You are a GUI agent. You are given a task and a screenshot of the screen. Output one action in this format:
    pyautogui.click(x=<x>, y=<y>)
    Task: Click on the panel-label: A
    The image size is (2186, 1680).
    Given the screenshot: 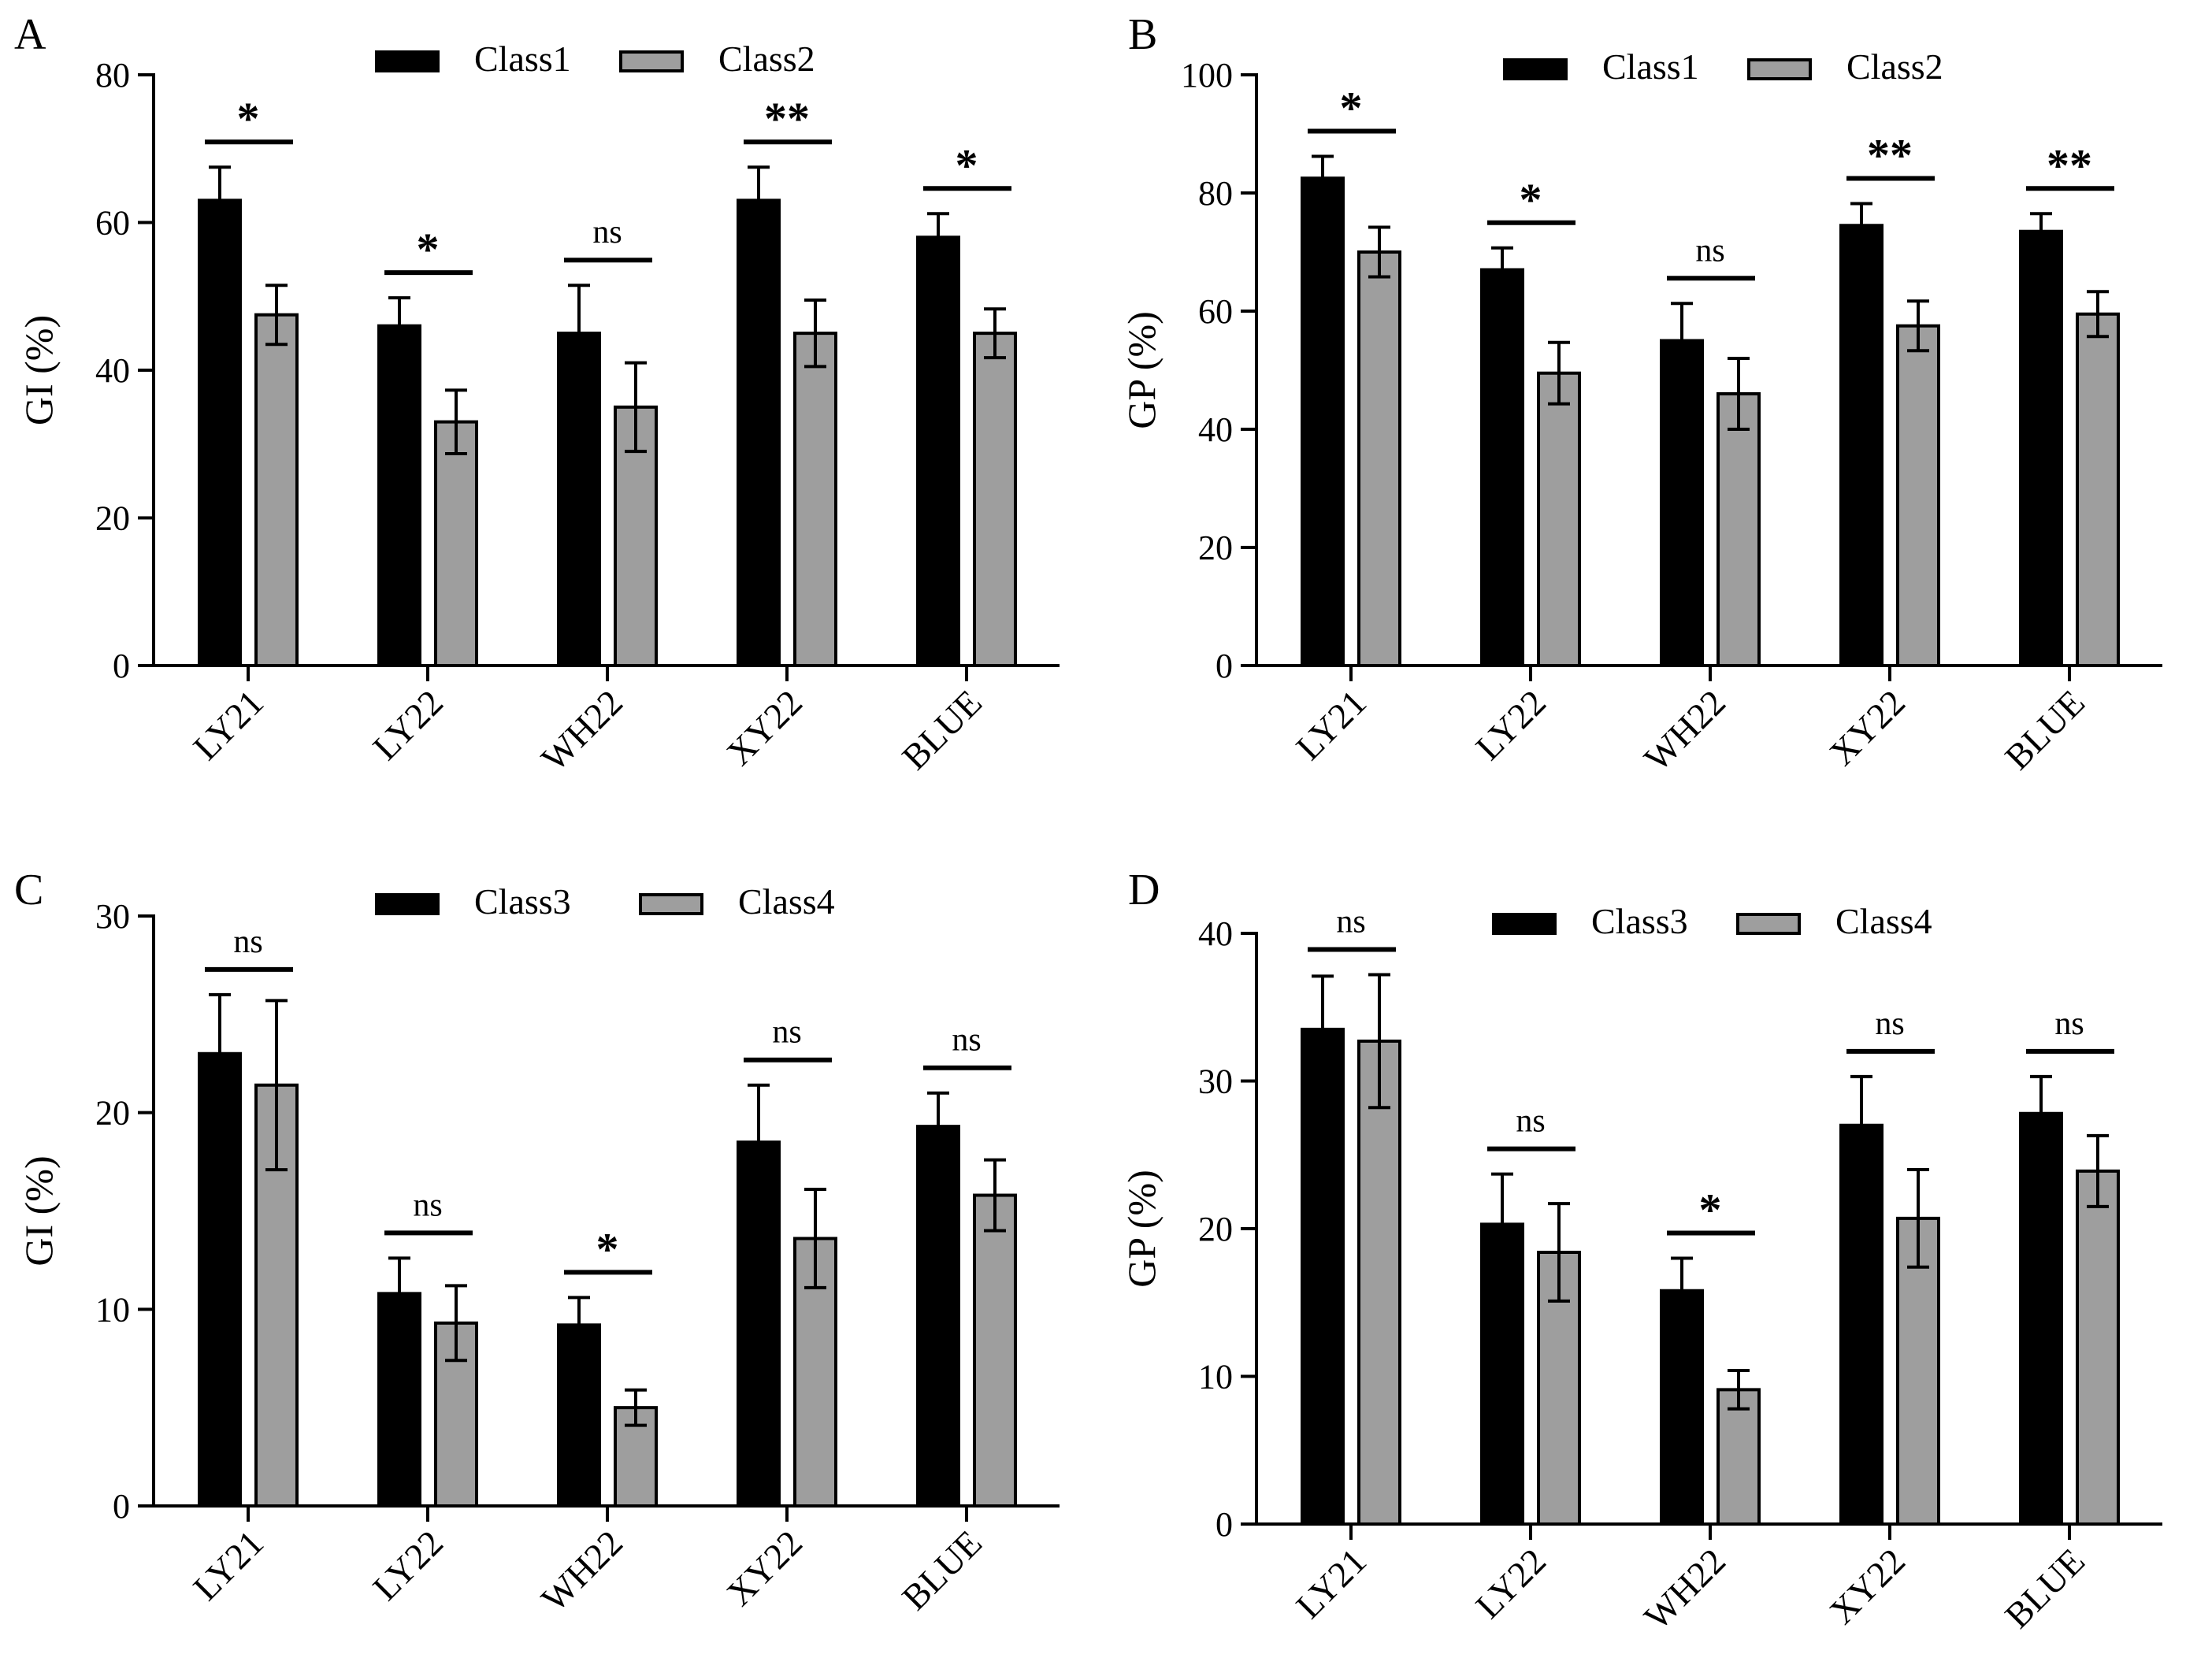 What is the action you would take?
    pyautogui.click(x=30, y=34)
    